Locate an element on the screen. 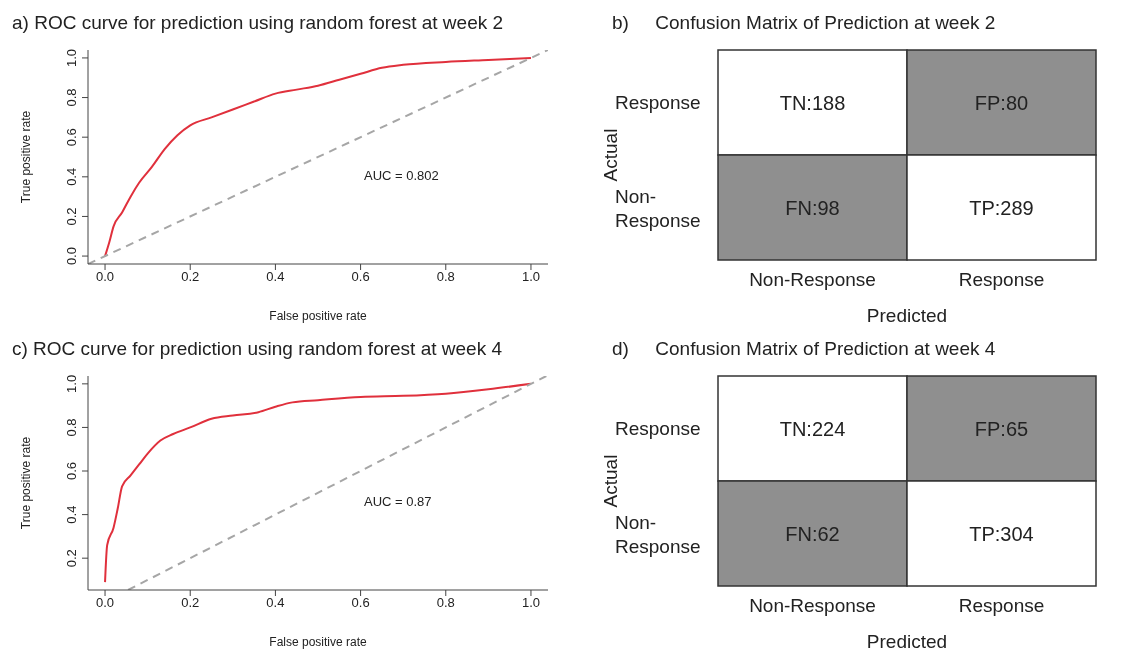 Image resolution: width=1139 pixels, height=672 pixels. data-label: TN:188 is located at coordinates (812, 102).